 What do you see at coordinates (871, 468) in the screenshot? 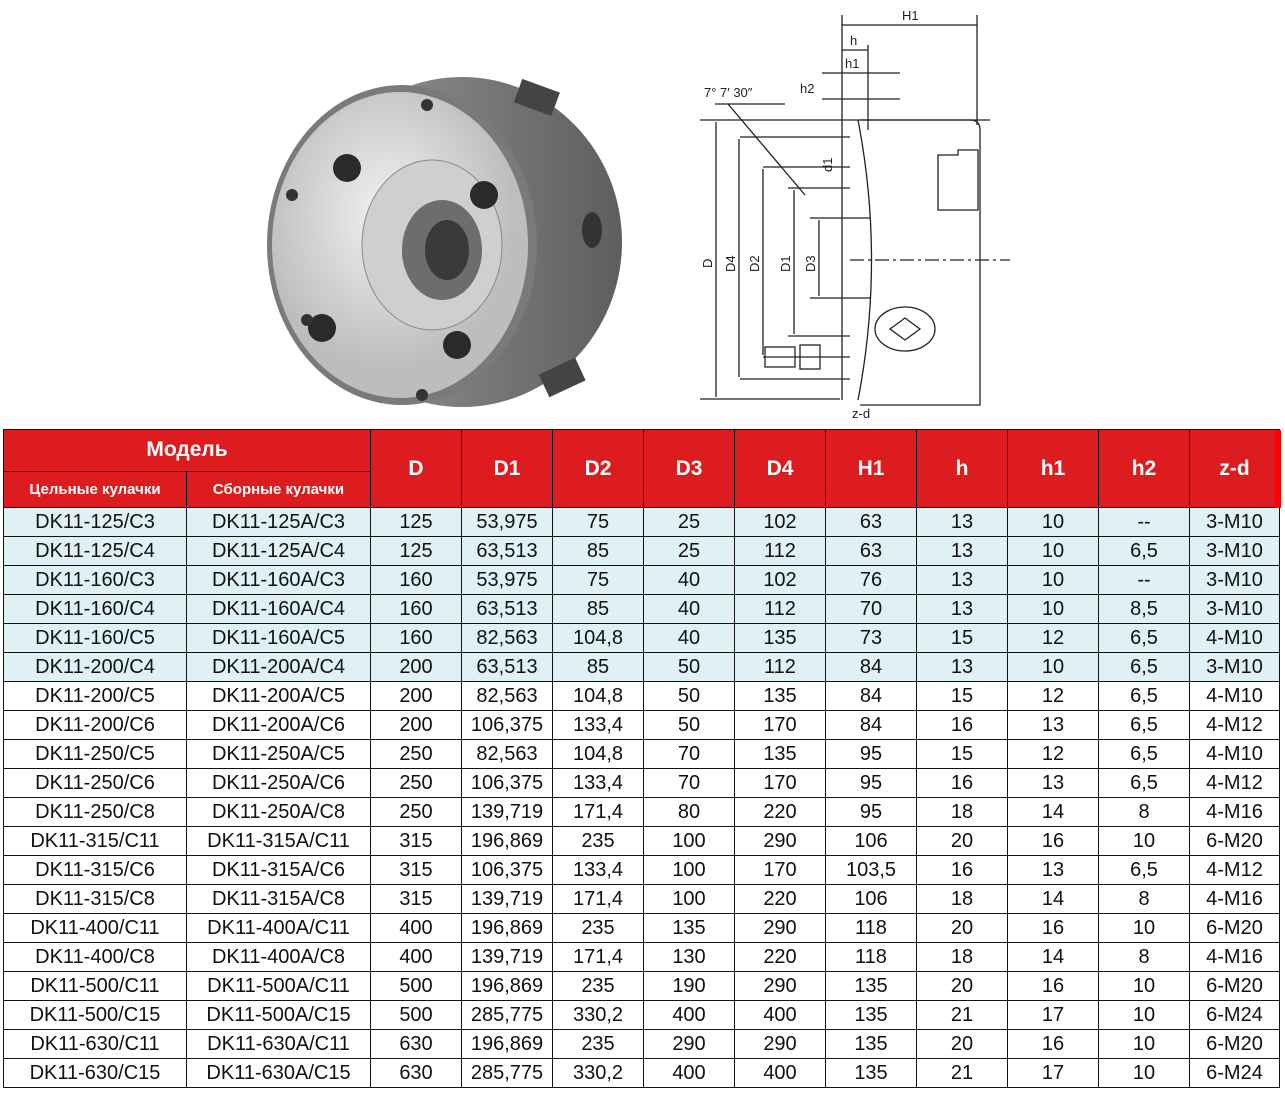
I see `header-H1: H1` at bounding box center [871, 468].